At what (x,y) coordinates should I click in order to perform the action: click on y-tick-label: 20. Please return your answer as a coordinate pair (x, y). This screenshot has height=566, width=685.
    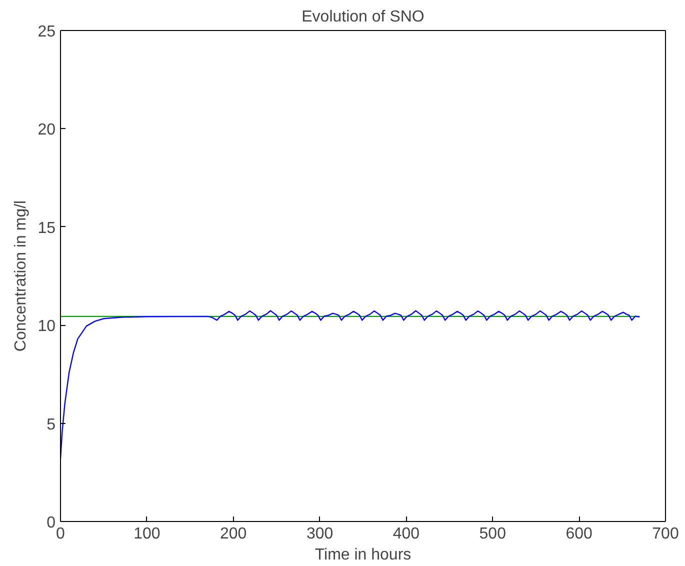
    Looking at the image, I should click on (47, 130).